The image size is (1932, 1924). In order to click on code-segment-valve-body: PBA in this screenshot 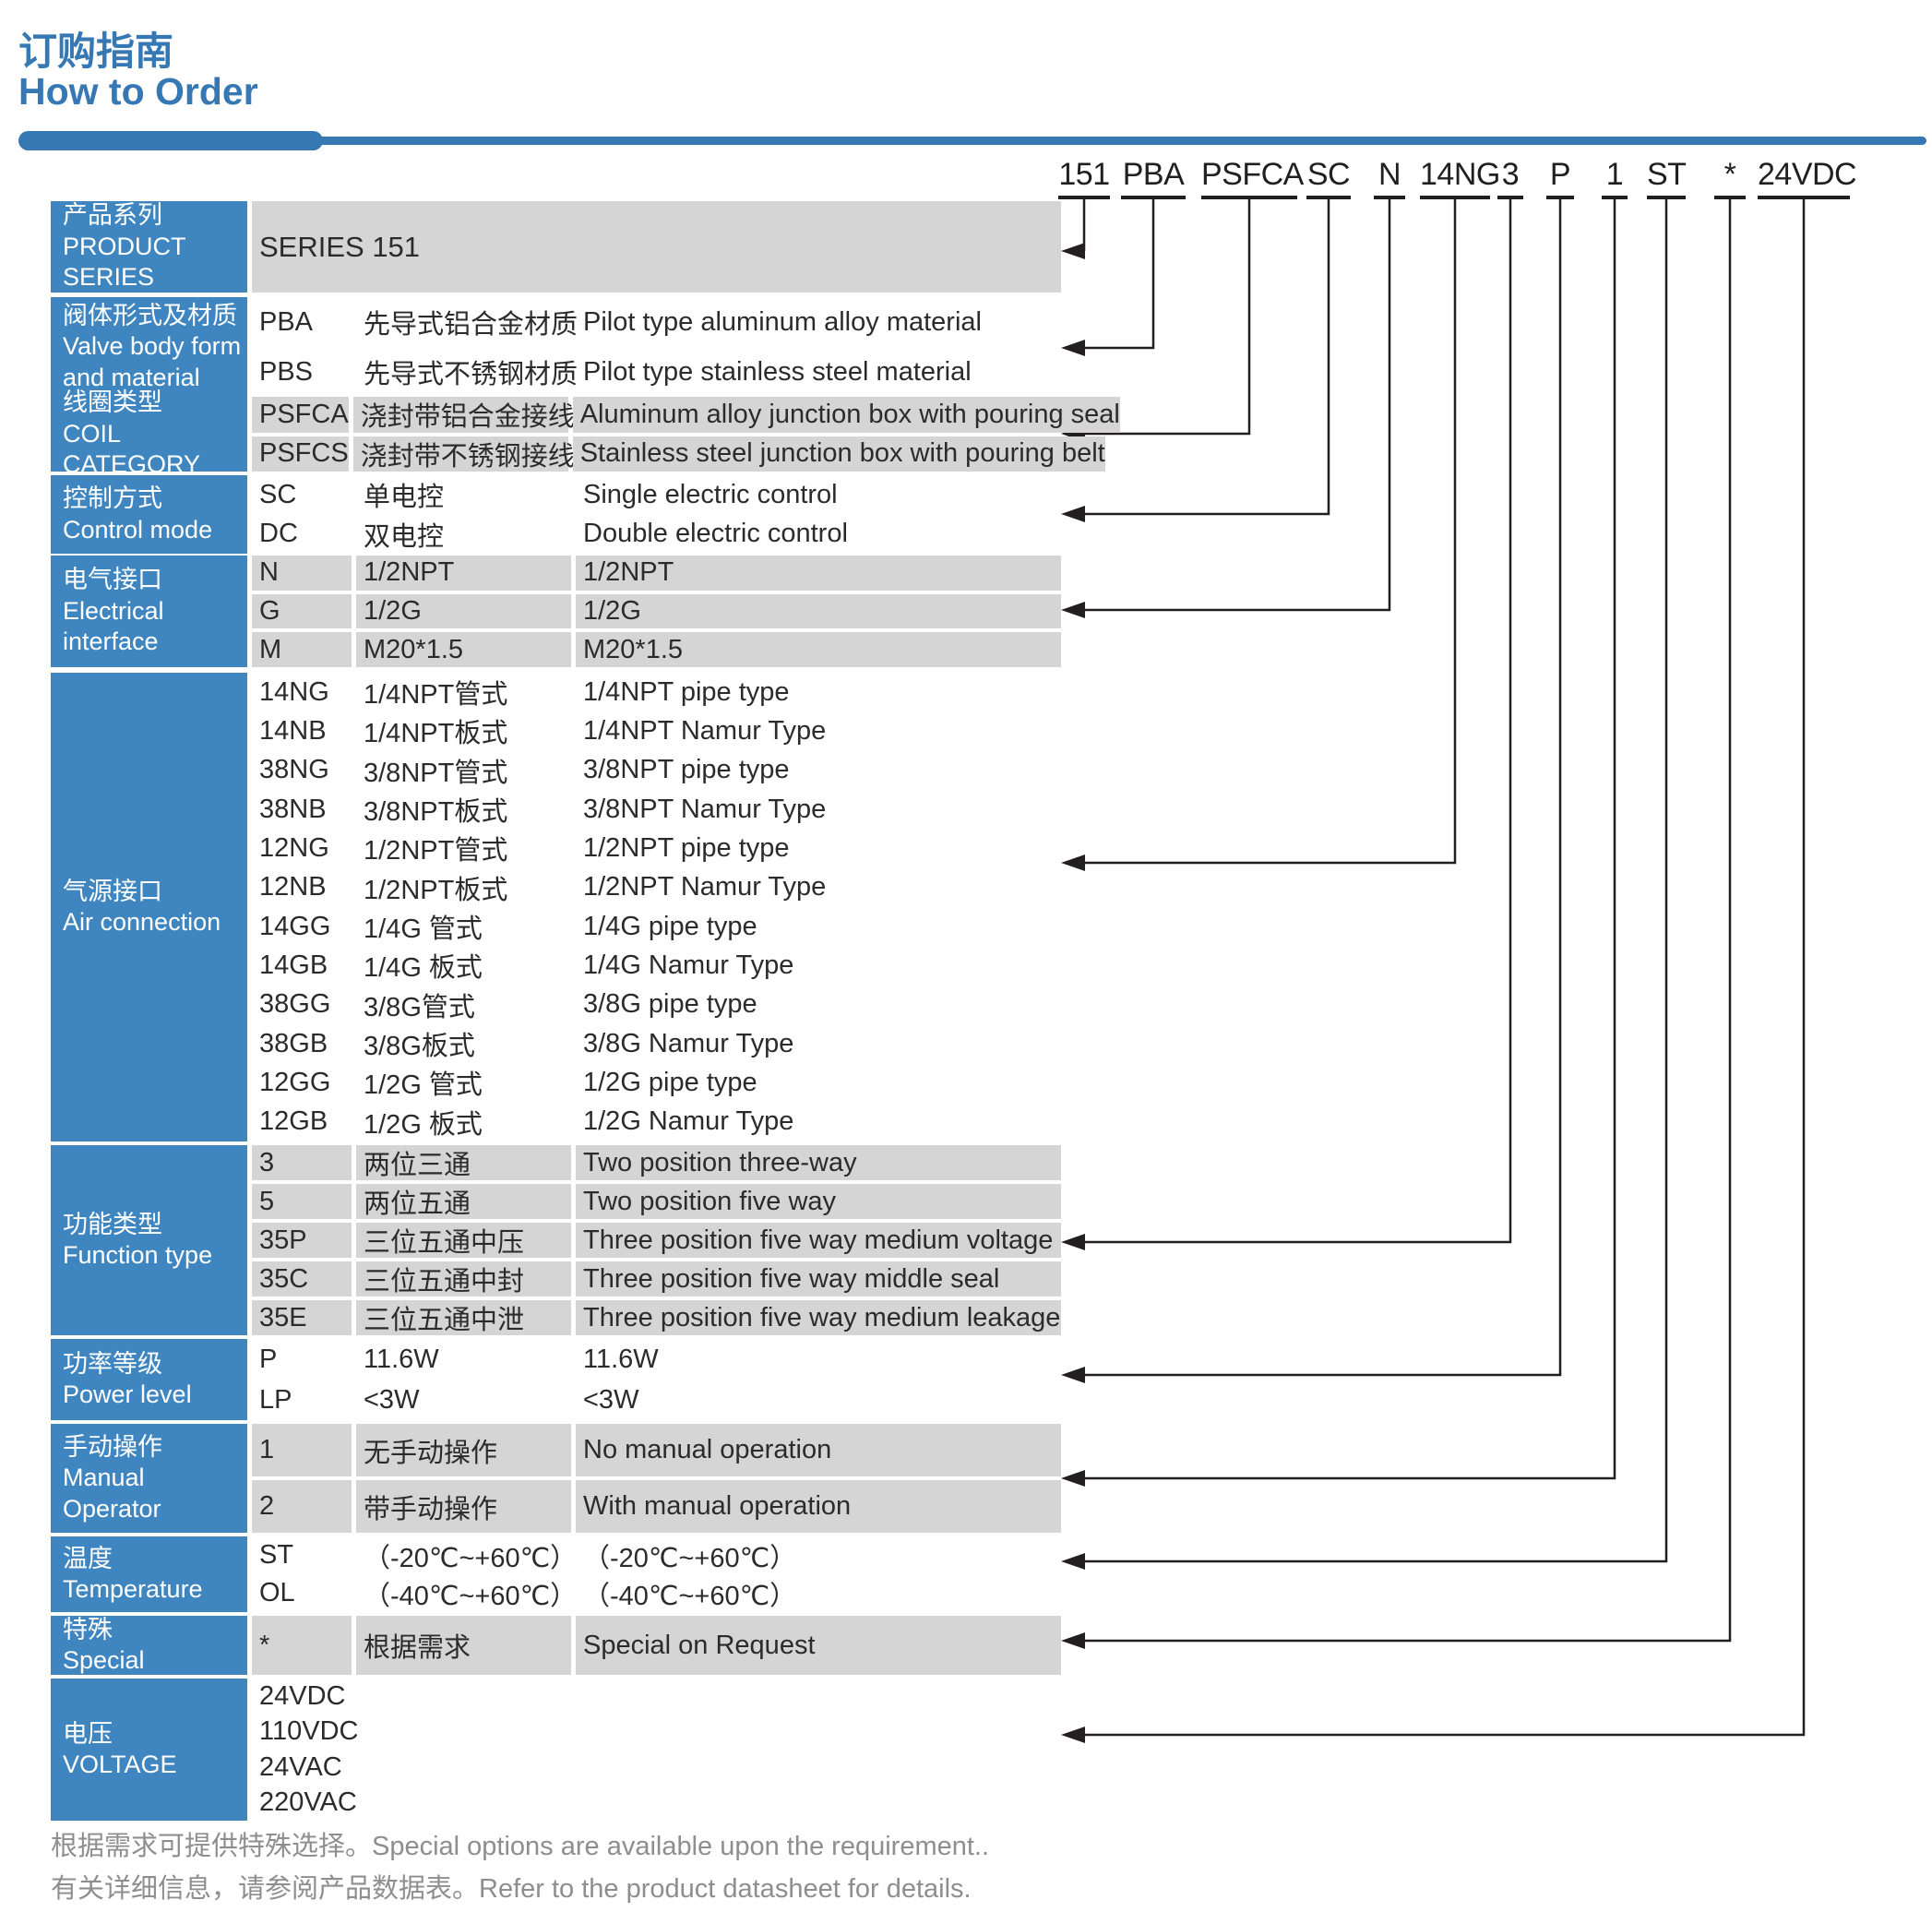, I will do `click(1154, 177)`.